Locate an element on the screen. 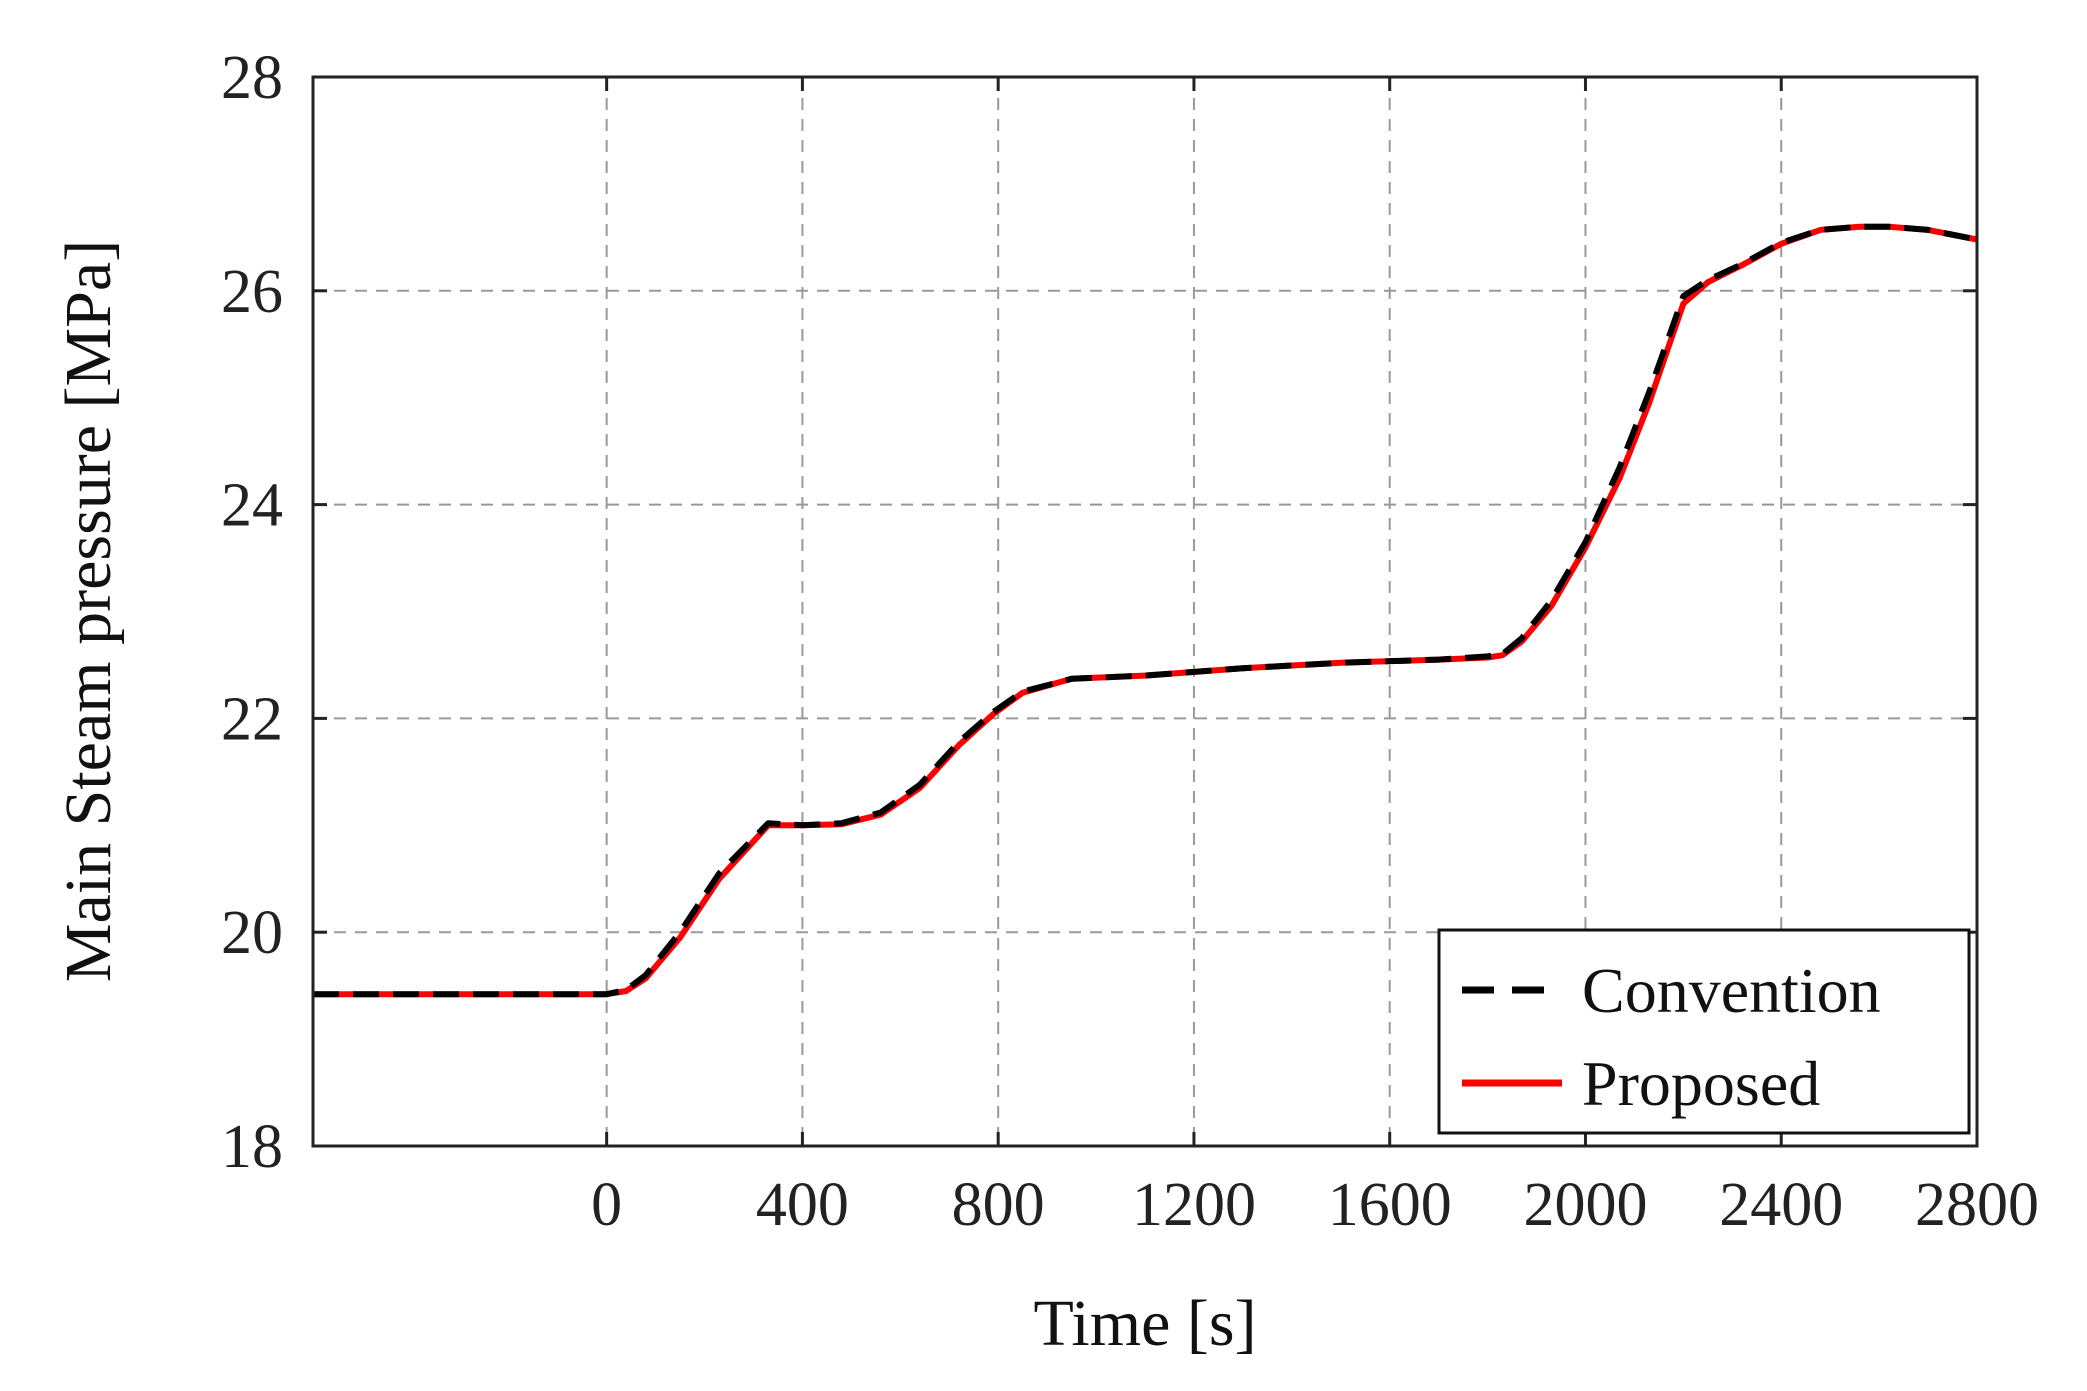 Image resolution: width=2087 pixels, height=1391 pixels. x-tick-label: 1600 is located at coordinates (1390, 1205).